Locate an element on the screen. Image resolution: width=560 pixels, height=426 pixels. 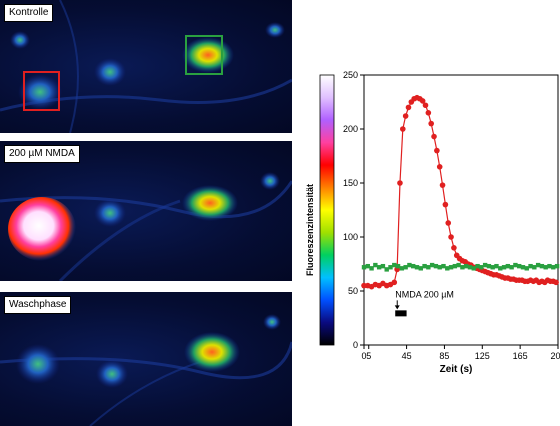
panel-label-control: Kontrolle is located at coordinates (29, 13).